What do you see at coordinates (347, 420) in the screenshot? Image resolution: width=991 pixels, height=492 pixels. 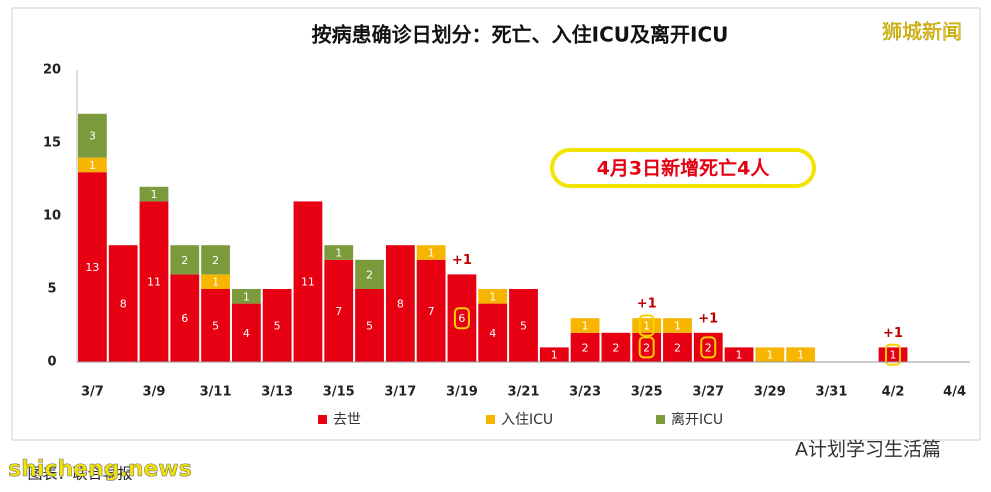 I see `legend-label: 去世` at bounding box center [347, 420].